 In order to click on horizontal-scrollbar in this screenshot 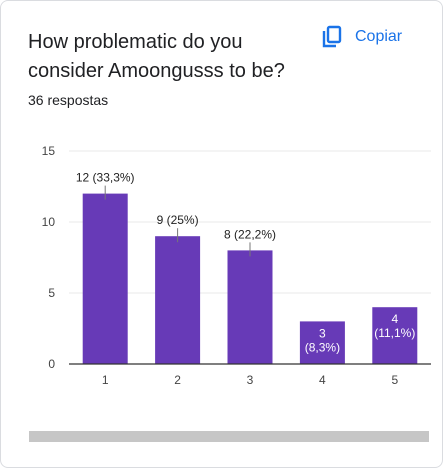, I will do `click(229, 436)`.